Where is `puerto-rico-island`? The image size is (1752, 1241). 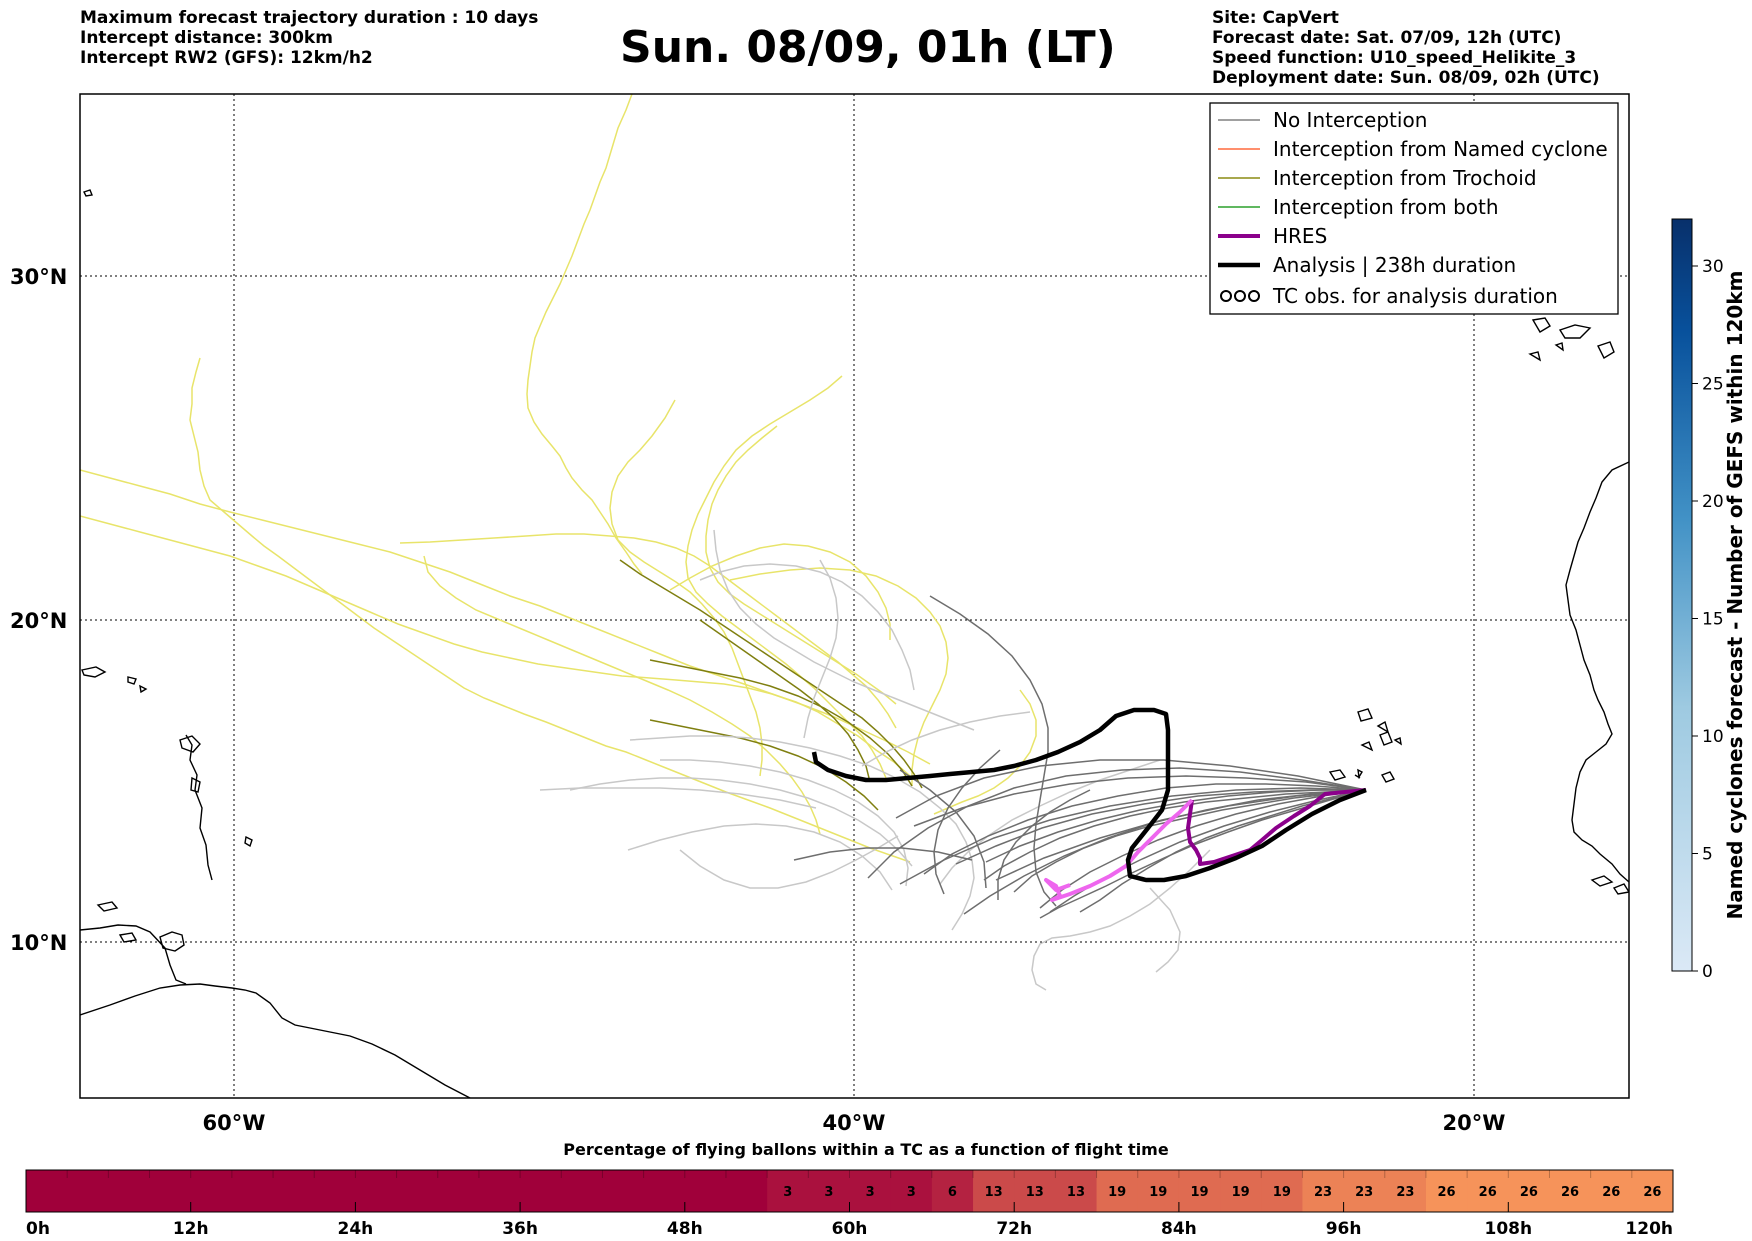
puerto-rico-island is located at coordinates (94, 672).